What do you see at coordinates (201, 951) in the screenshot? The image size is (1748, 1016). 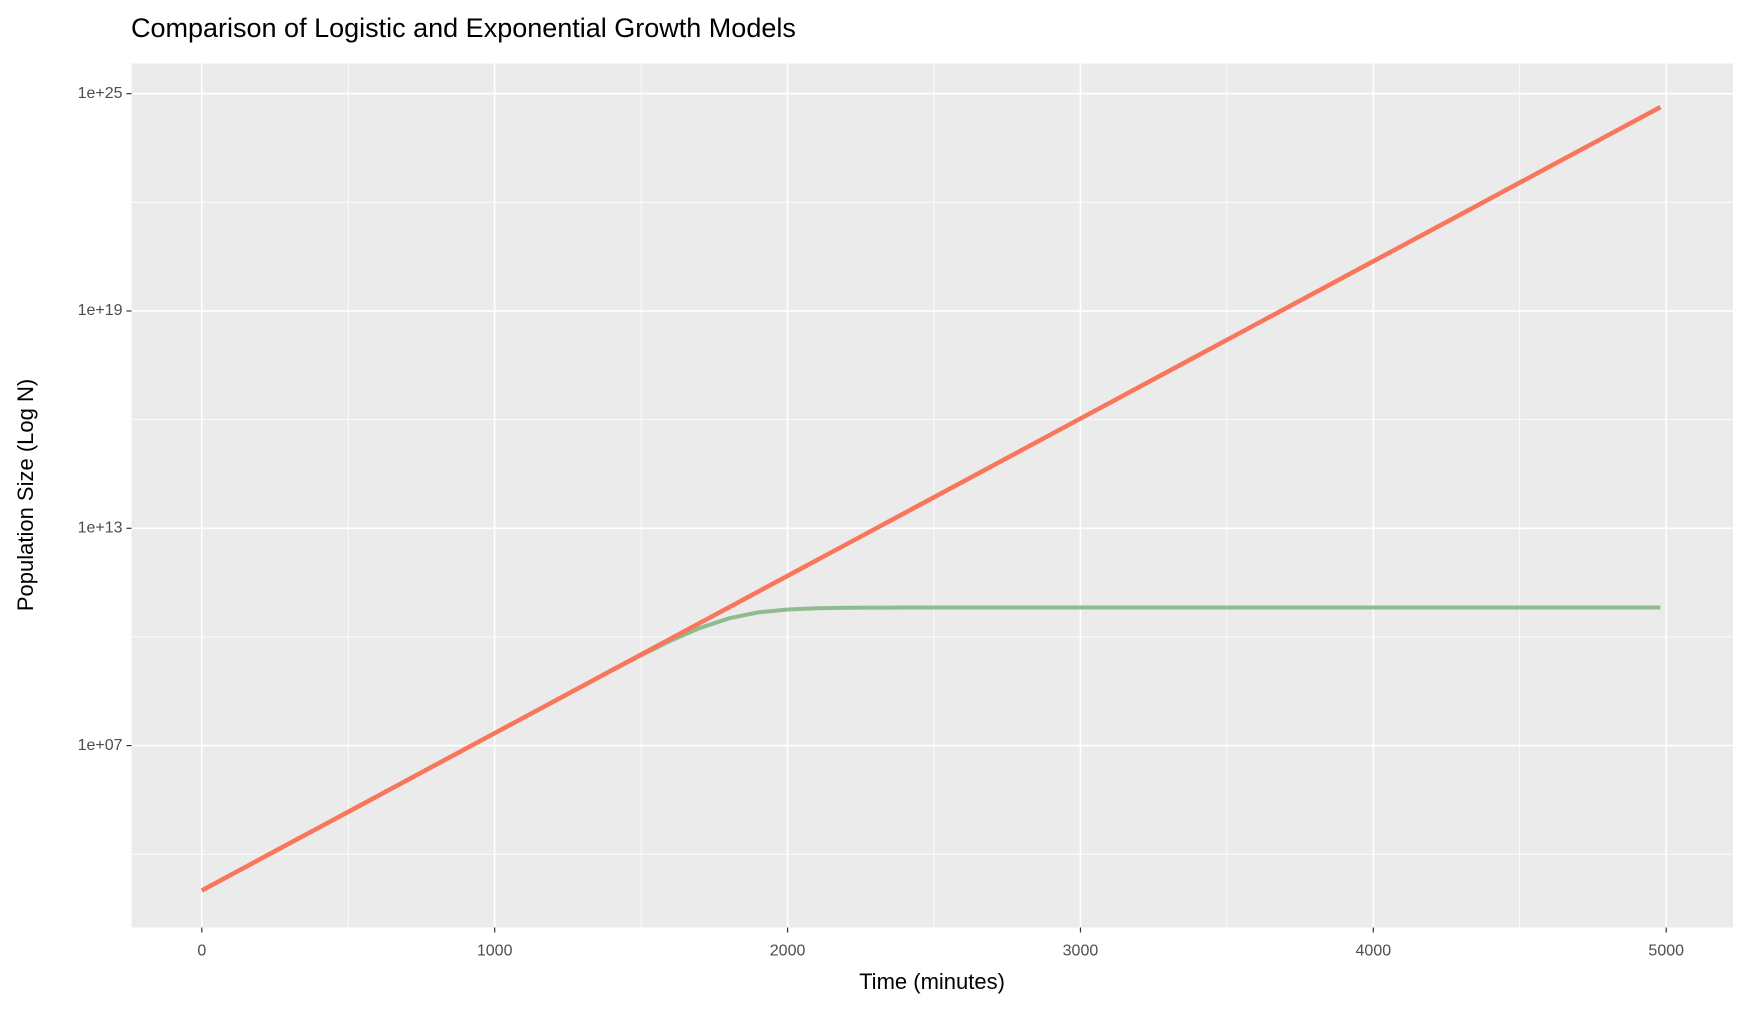 I see `x-tick-label: 0` at bounding box center [201, 951].